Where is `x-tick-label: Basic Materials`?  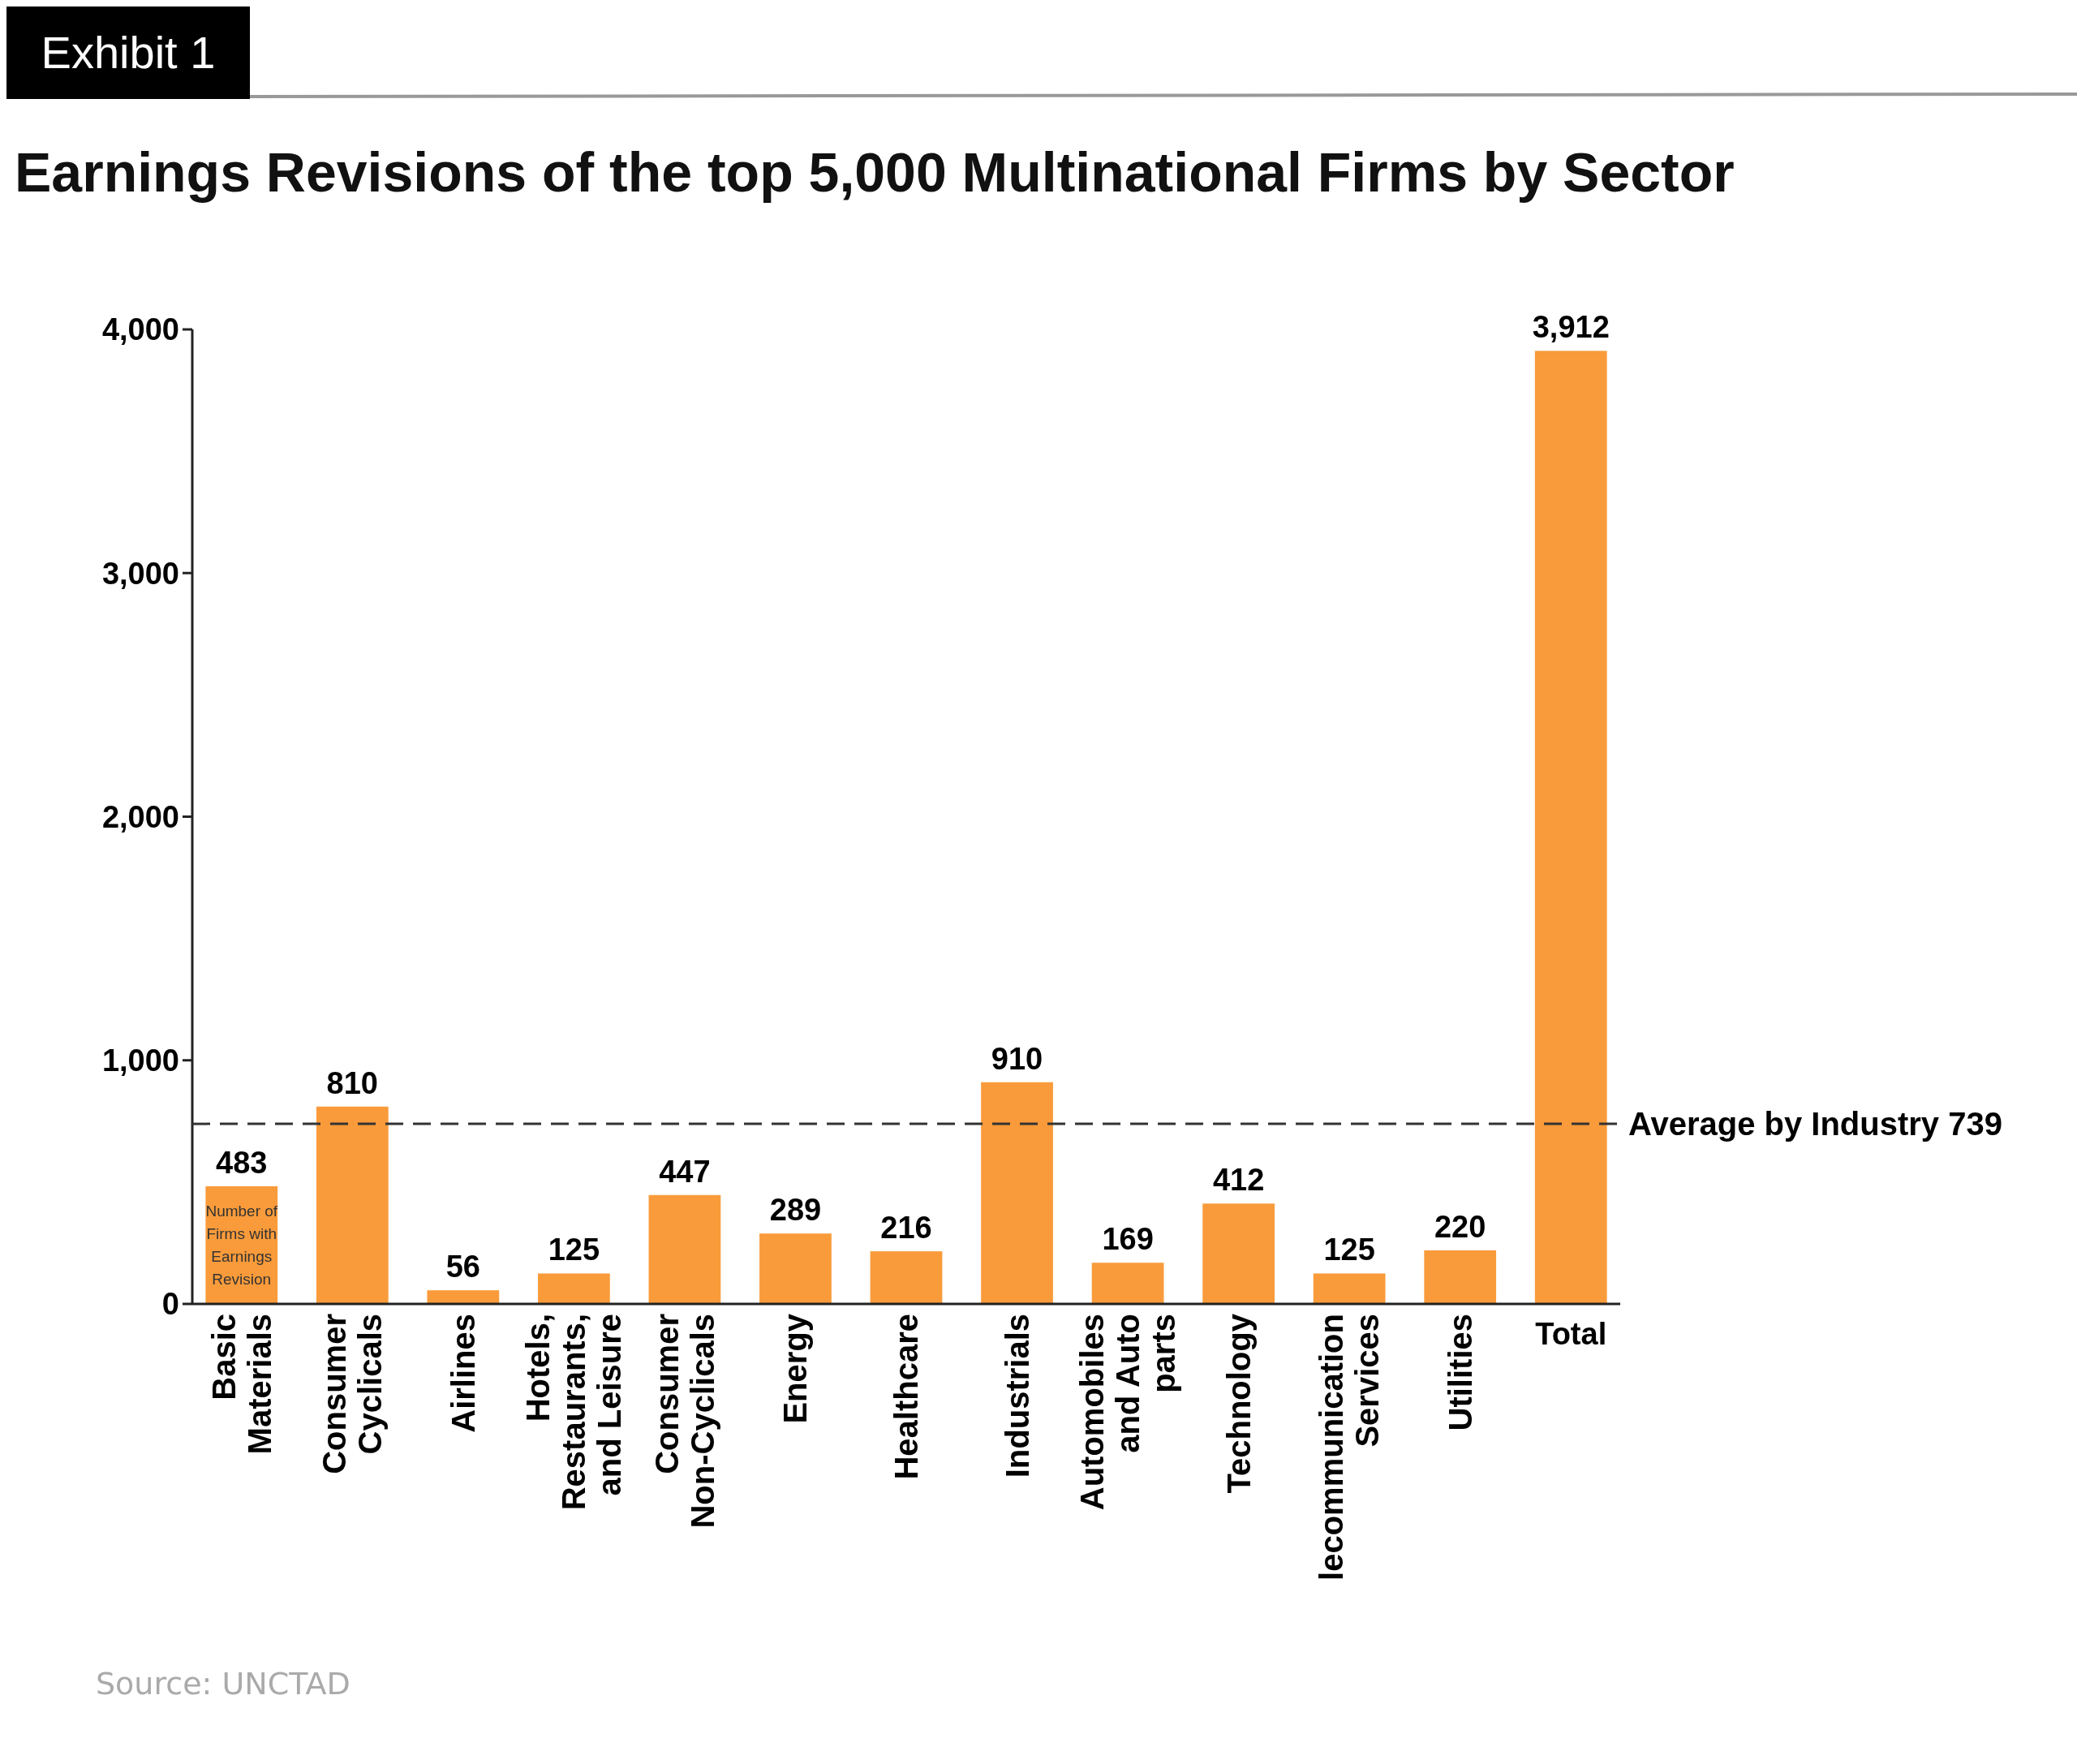
x-tick-label: Basic Materials is located at coordinates (241, 1384).